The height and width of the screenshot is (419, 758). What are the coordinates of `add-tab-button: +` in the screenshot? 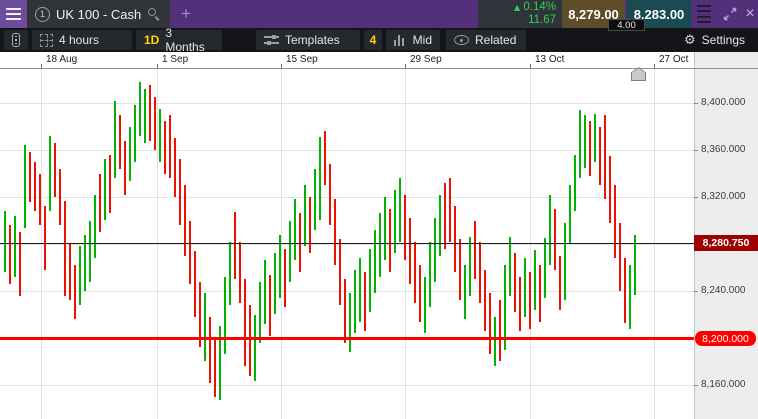 It's located at (186, 13).